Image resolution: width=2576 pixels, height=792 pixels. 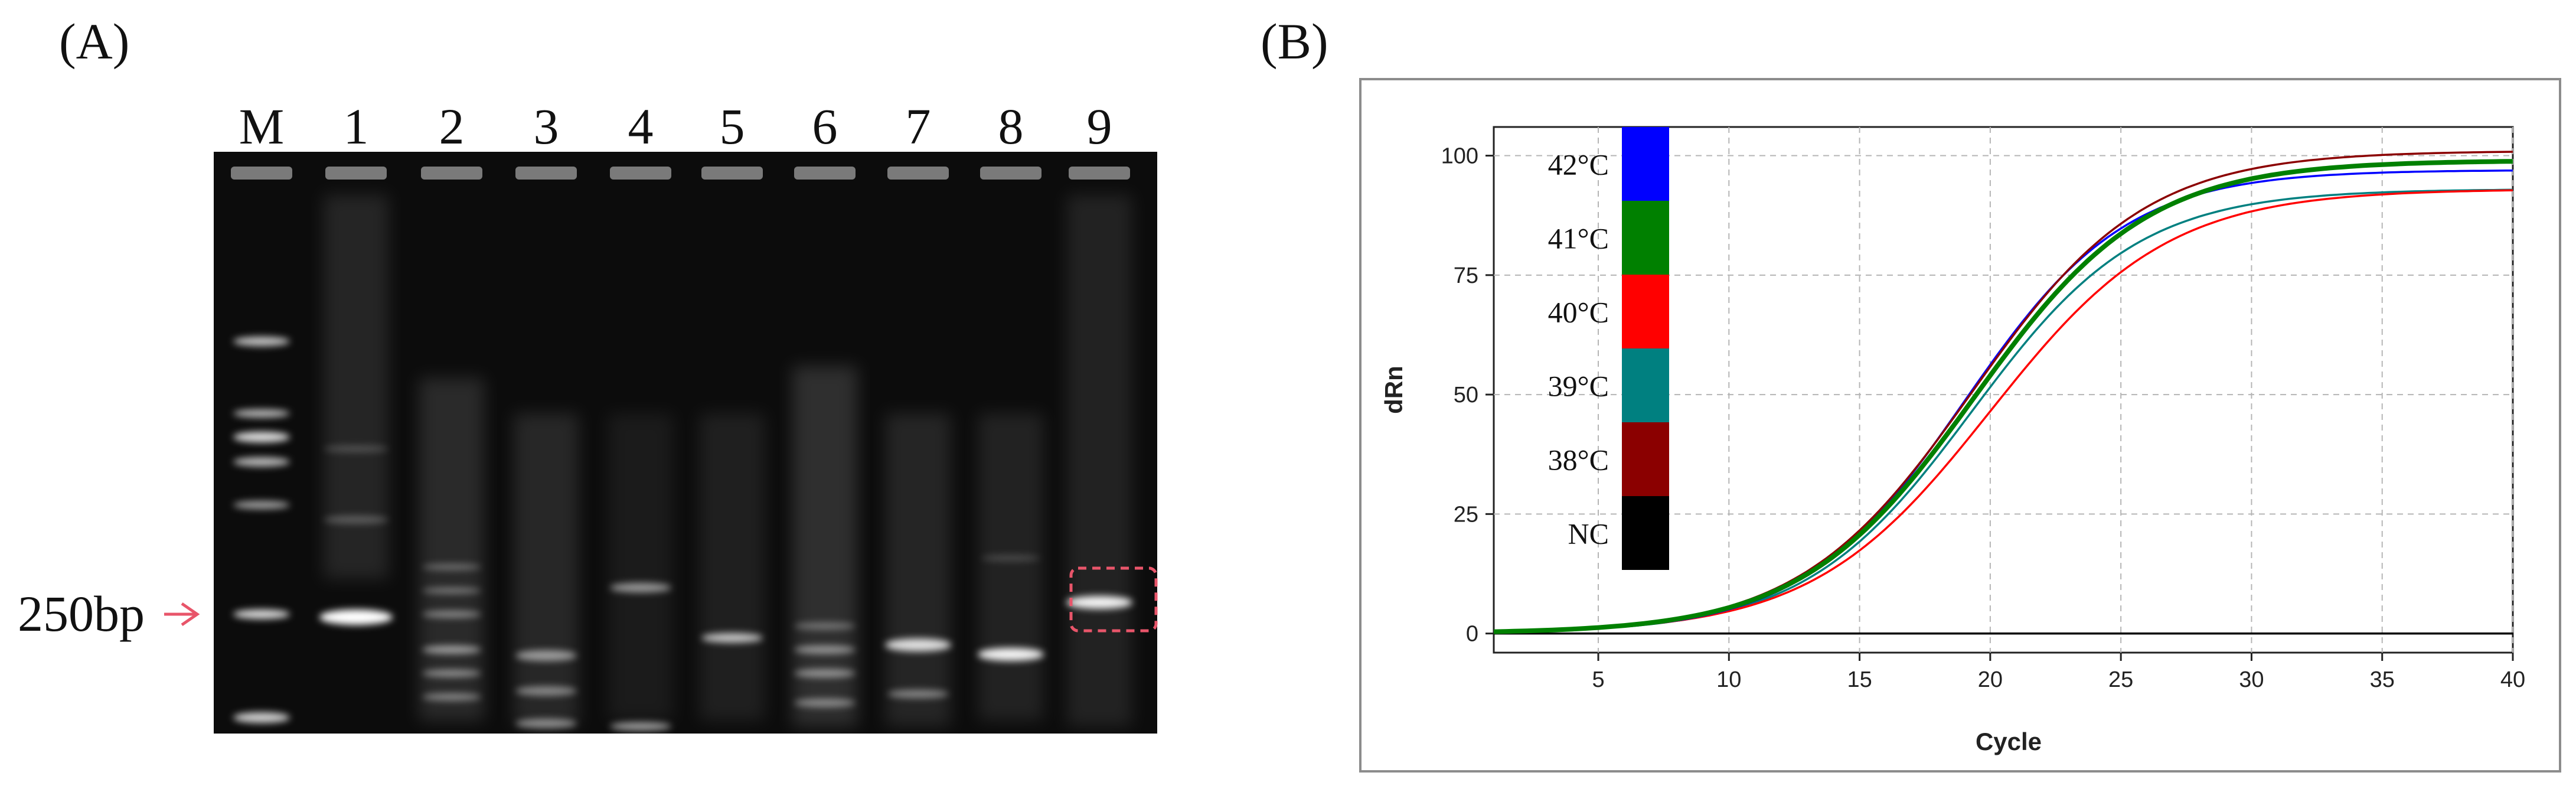 What do you see at coordinates (2120, 680) in the screenshot?
I see `x-tick-label: 25` at bounding box center [2120, 680].